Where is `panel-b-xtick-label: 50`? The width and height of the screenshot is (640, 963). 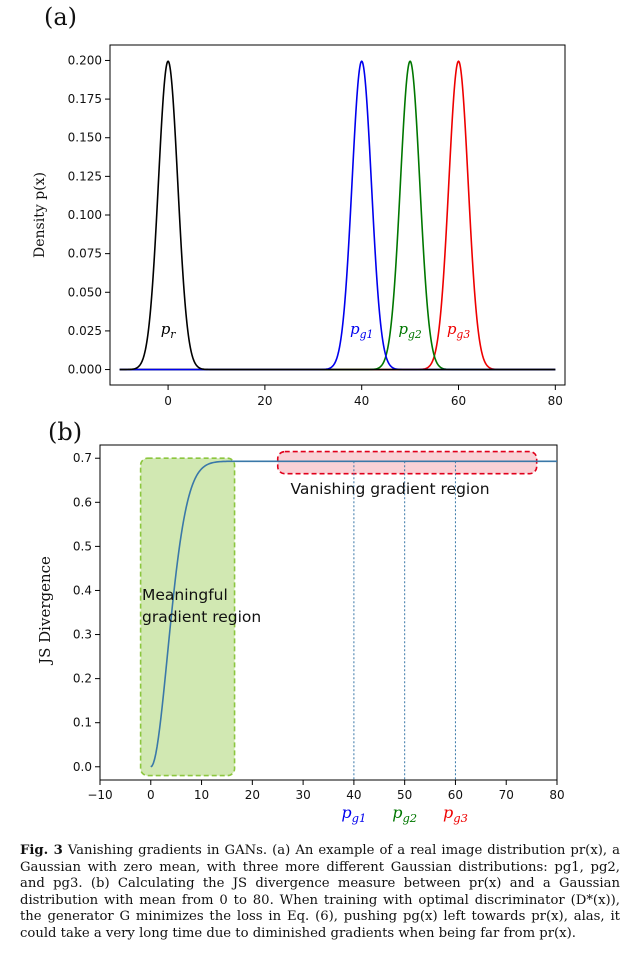
panel-b-xtick-label: 50 is located at coordinates (404, 795).